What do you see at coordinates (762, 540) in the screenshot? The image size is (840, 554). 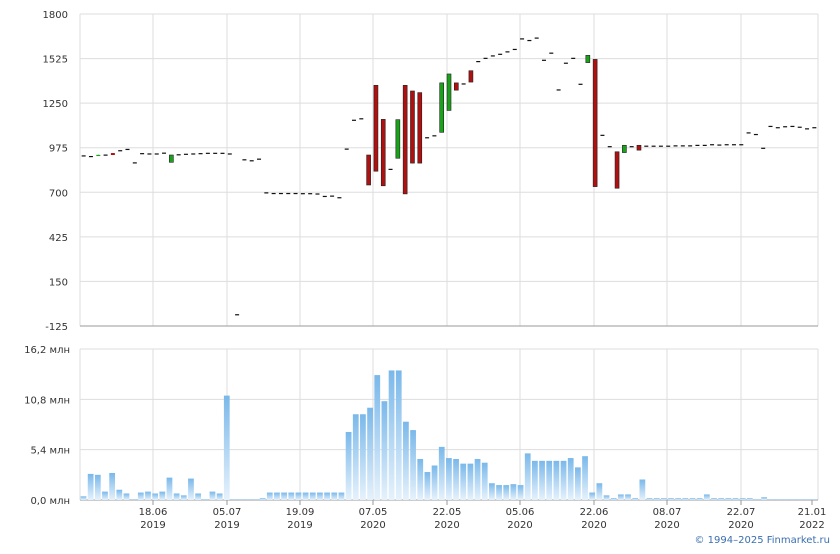 I see `copyright-credit: © 1994–2025 Finmarket.ru` at bounding box center [762, 540].